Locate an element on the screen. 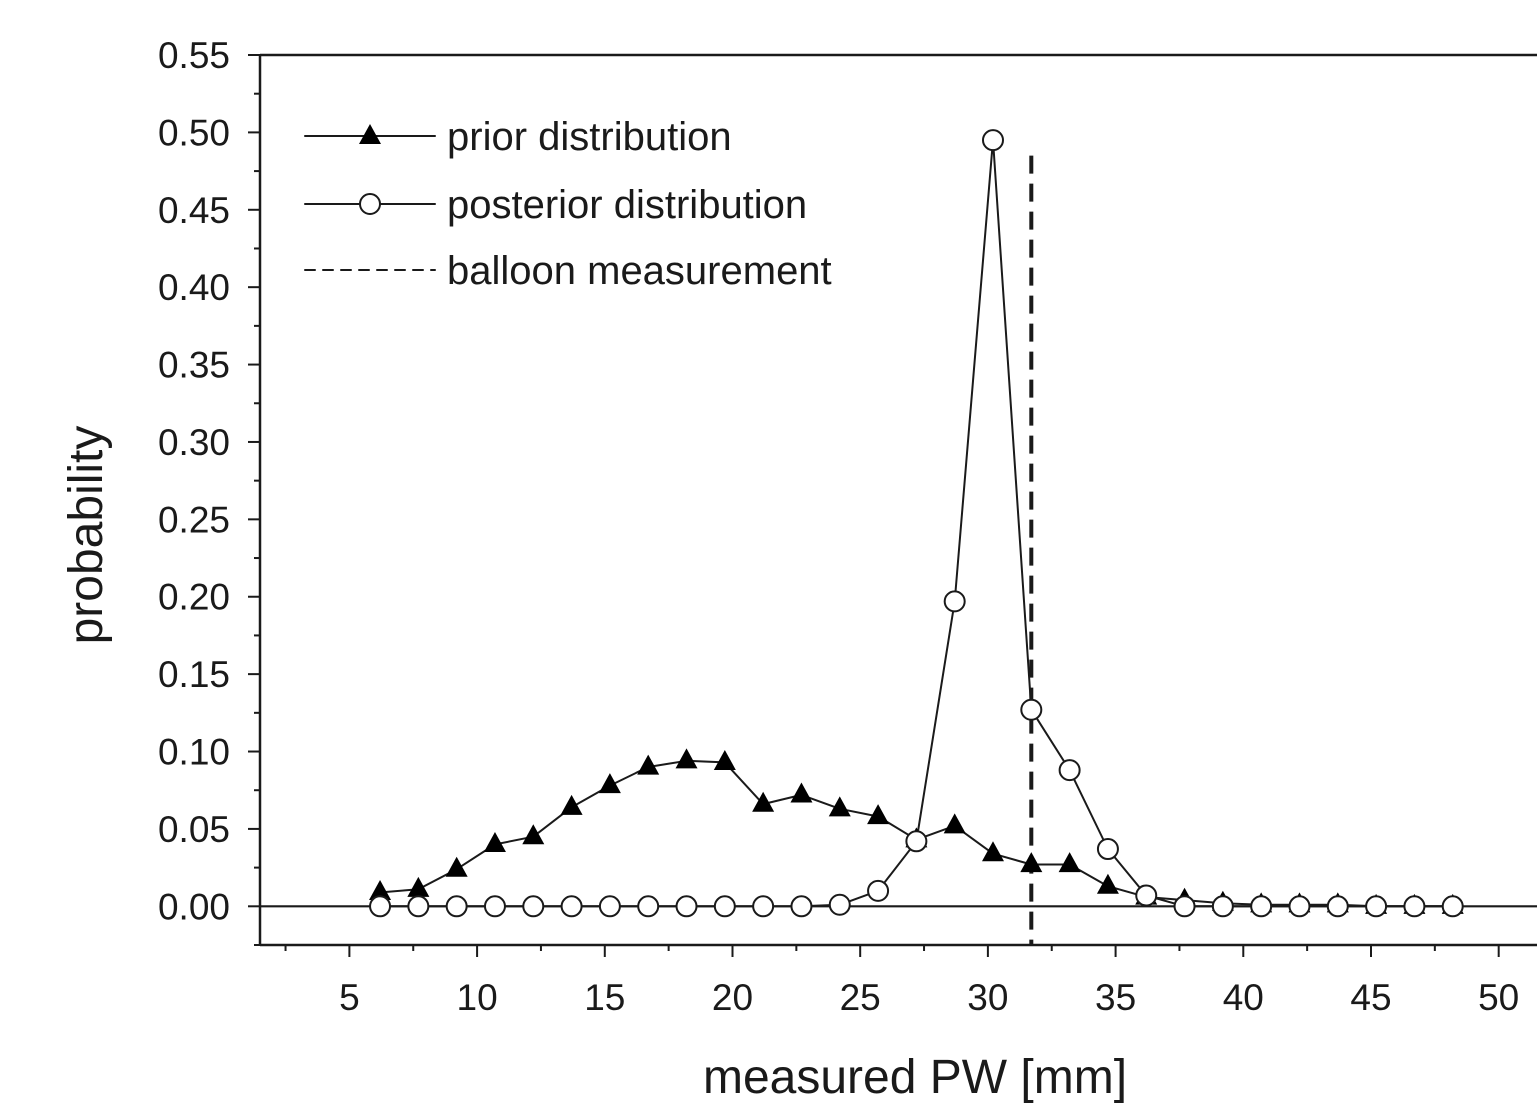  legend-item-prior: prior distribution is located at coordinates (518, 137).